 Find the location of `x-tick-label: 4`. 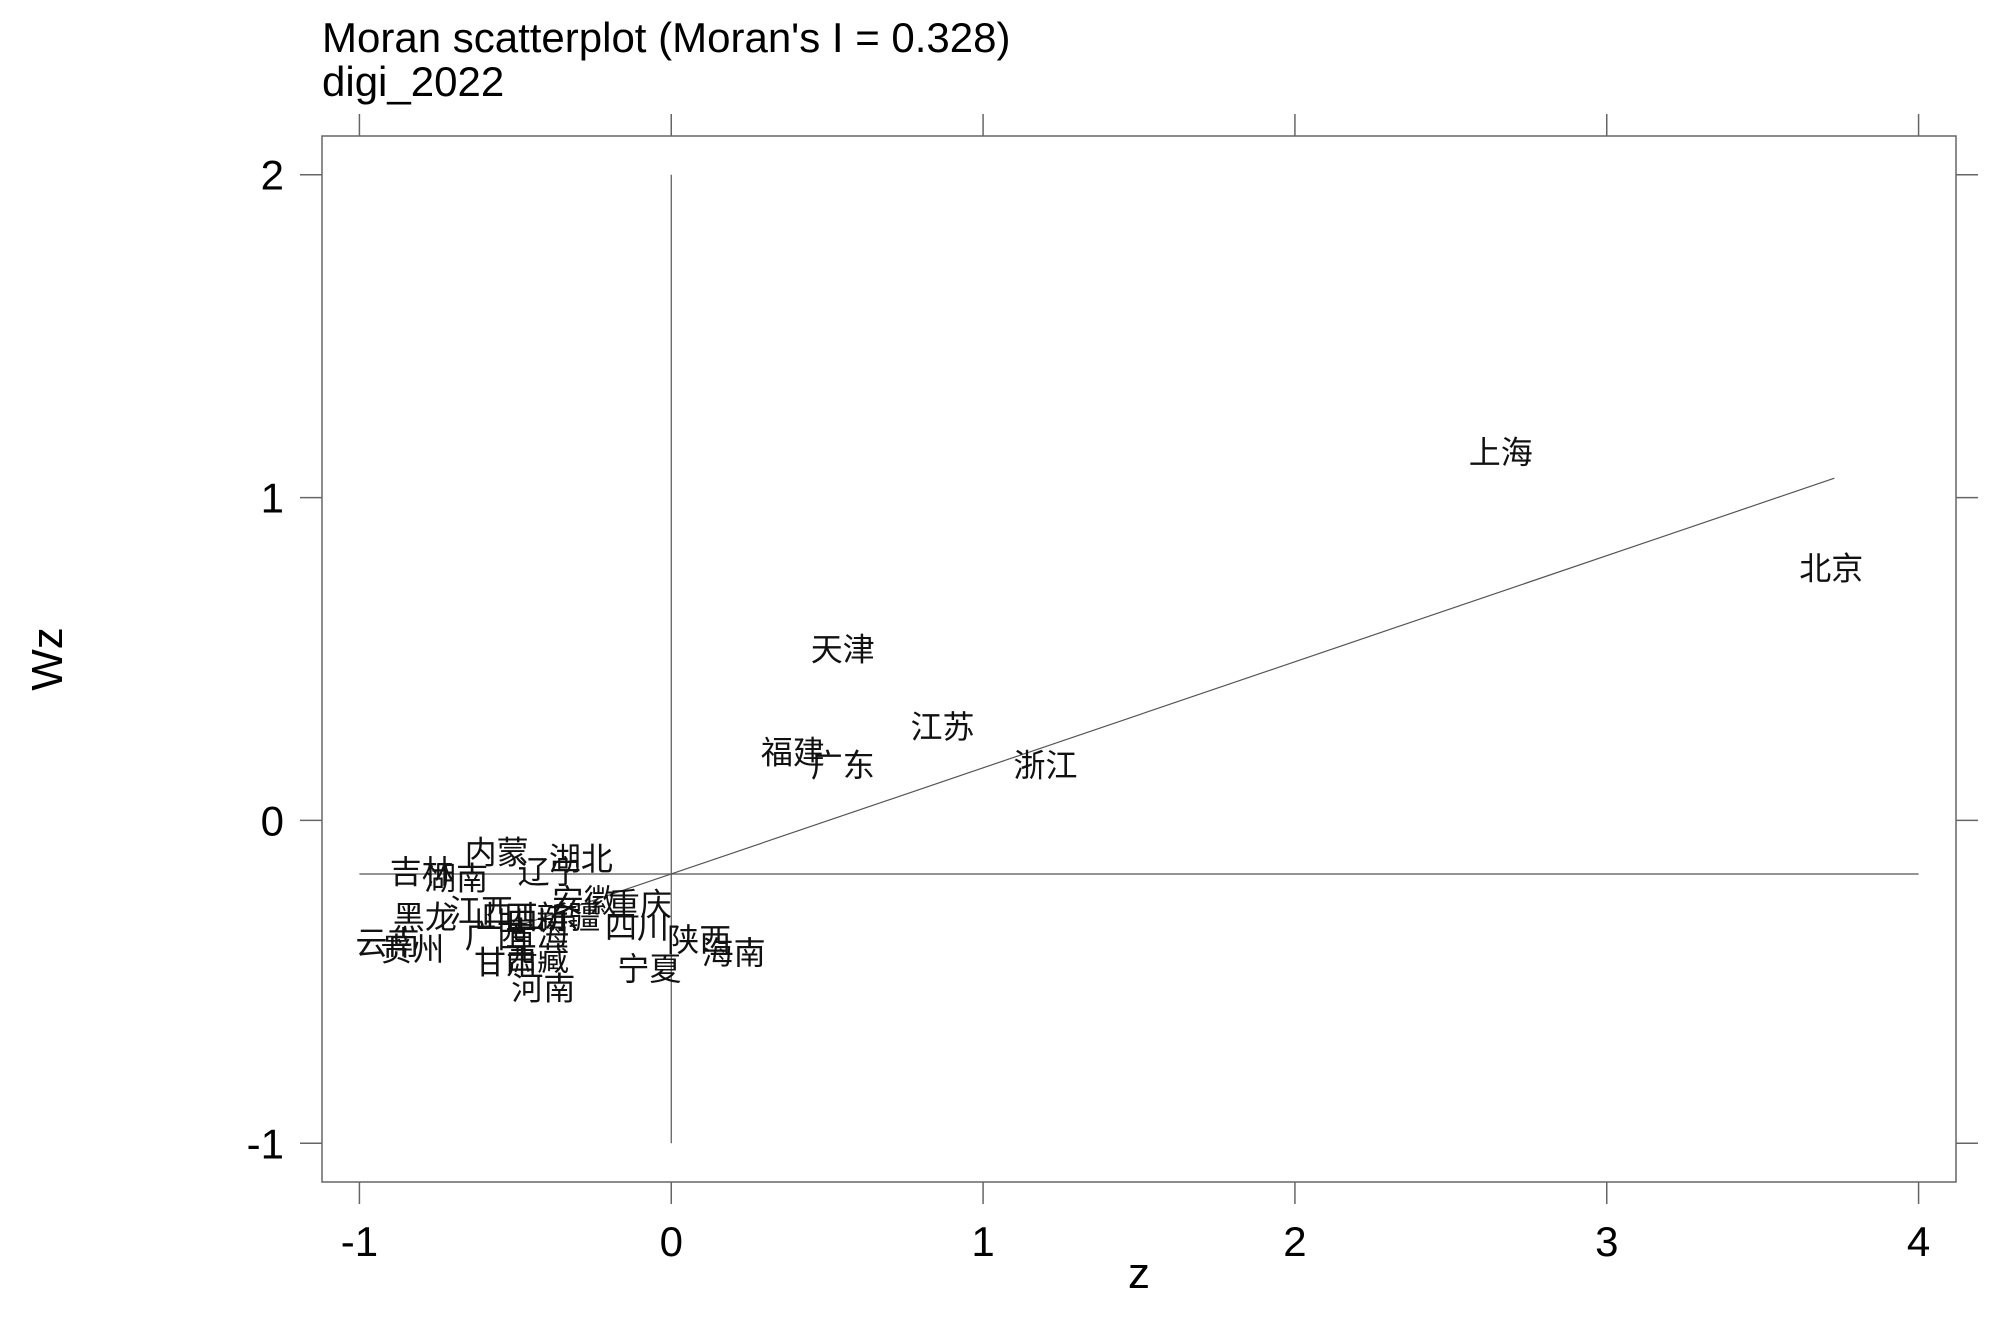

x-tick-label: 4 is located at coordinates (1918, 1241).